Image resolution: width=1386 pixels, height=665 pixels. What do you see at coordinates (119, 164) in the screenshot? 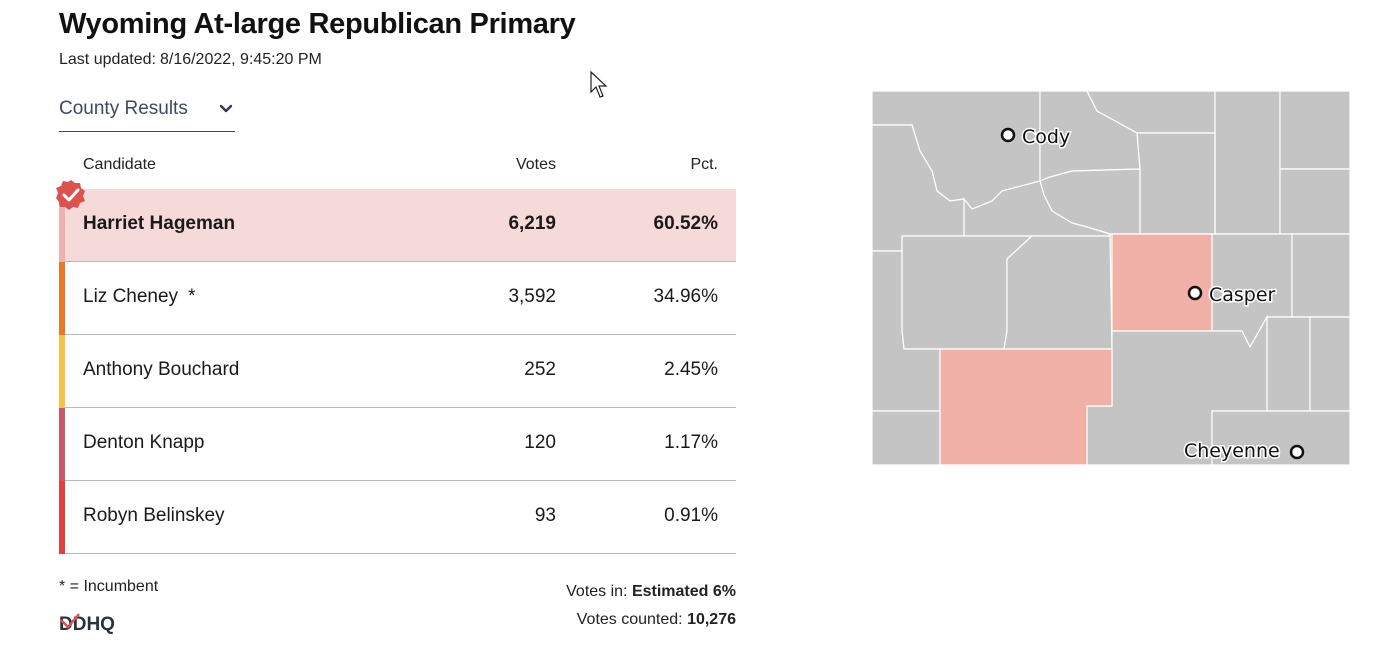
I see `column-header-candidate: Candidate` at bounding box center [119, 164].